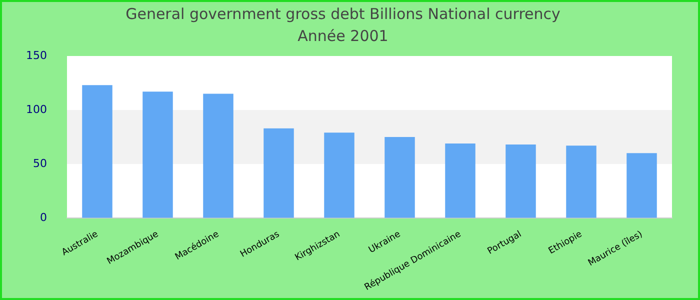 Image resolution: width=700 pixels, height=300 pixels. What do you see at coordinates (43, 217) in the screenshot?
I see `y-tick-label: 0` at bounding box center [43, 217].